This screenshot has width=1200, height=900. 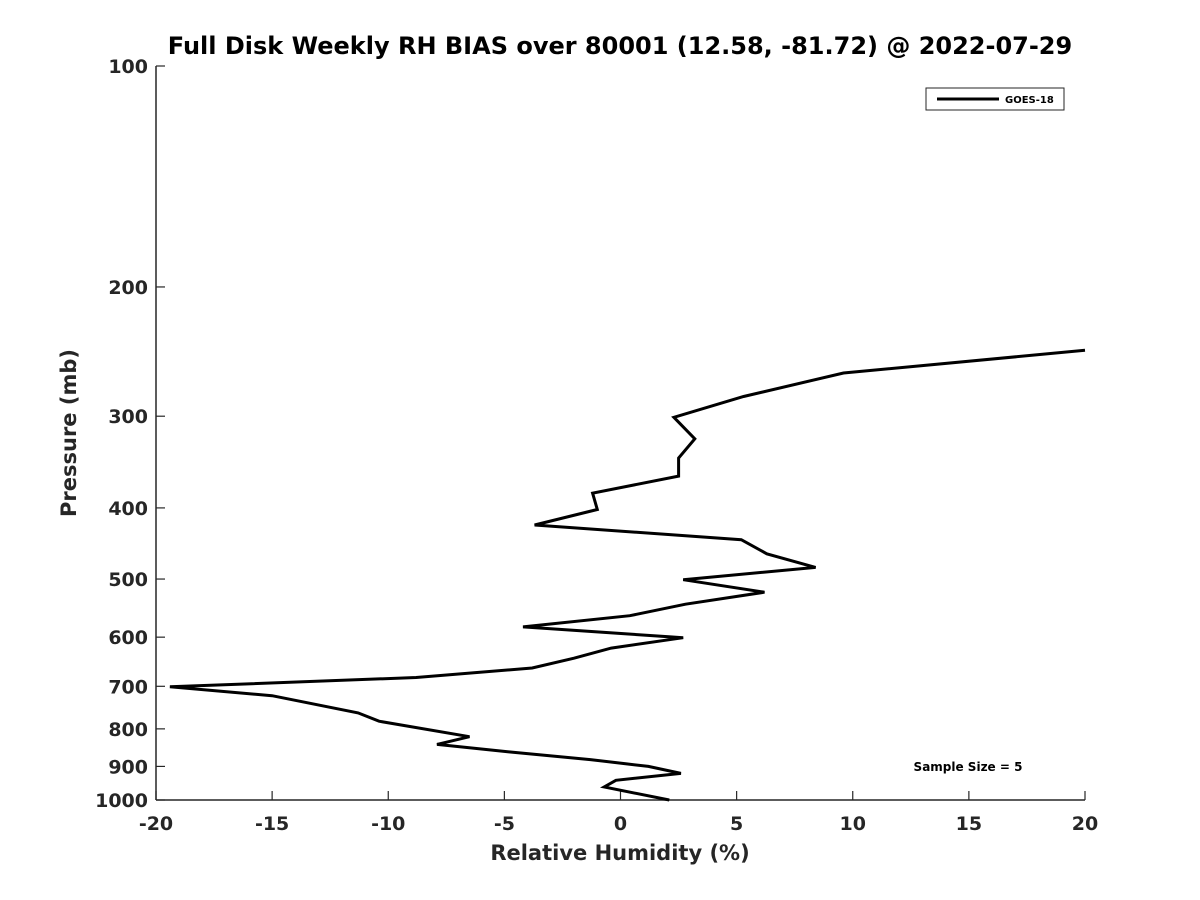 I want to click on x-tick-label: 20, so click(x=1085, y=824).